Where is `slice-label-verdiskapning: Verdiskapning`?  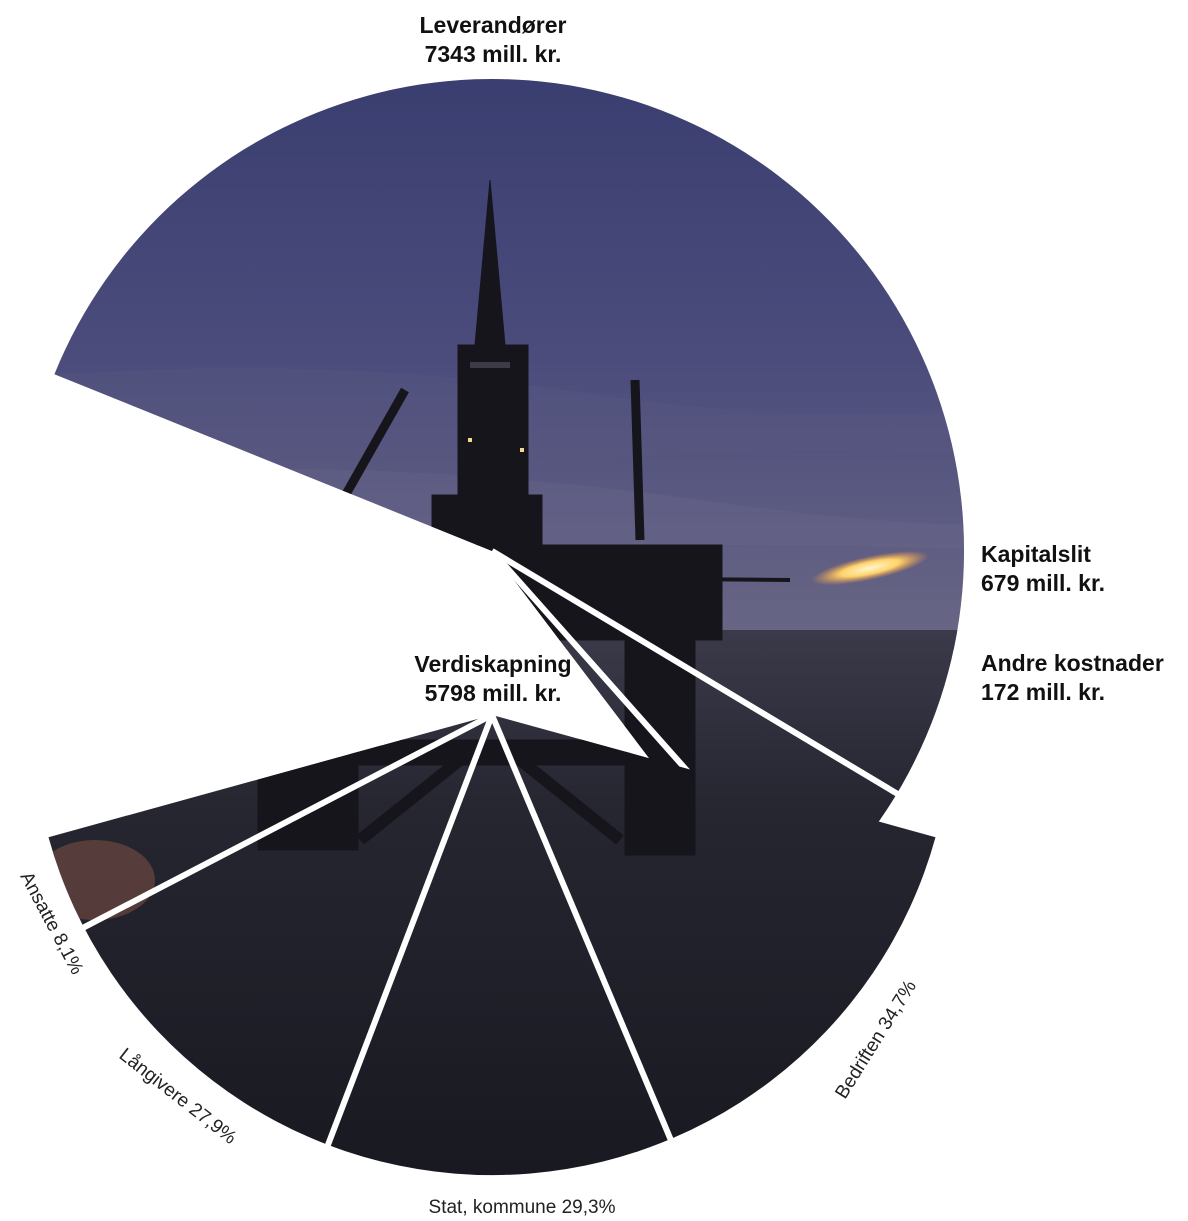 slice-label-verdiskapning: Verdiskapning is located at coordinates (492, 664).